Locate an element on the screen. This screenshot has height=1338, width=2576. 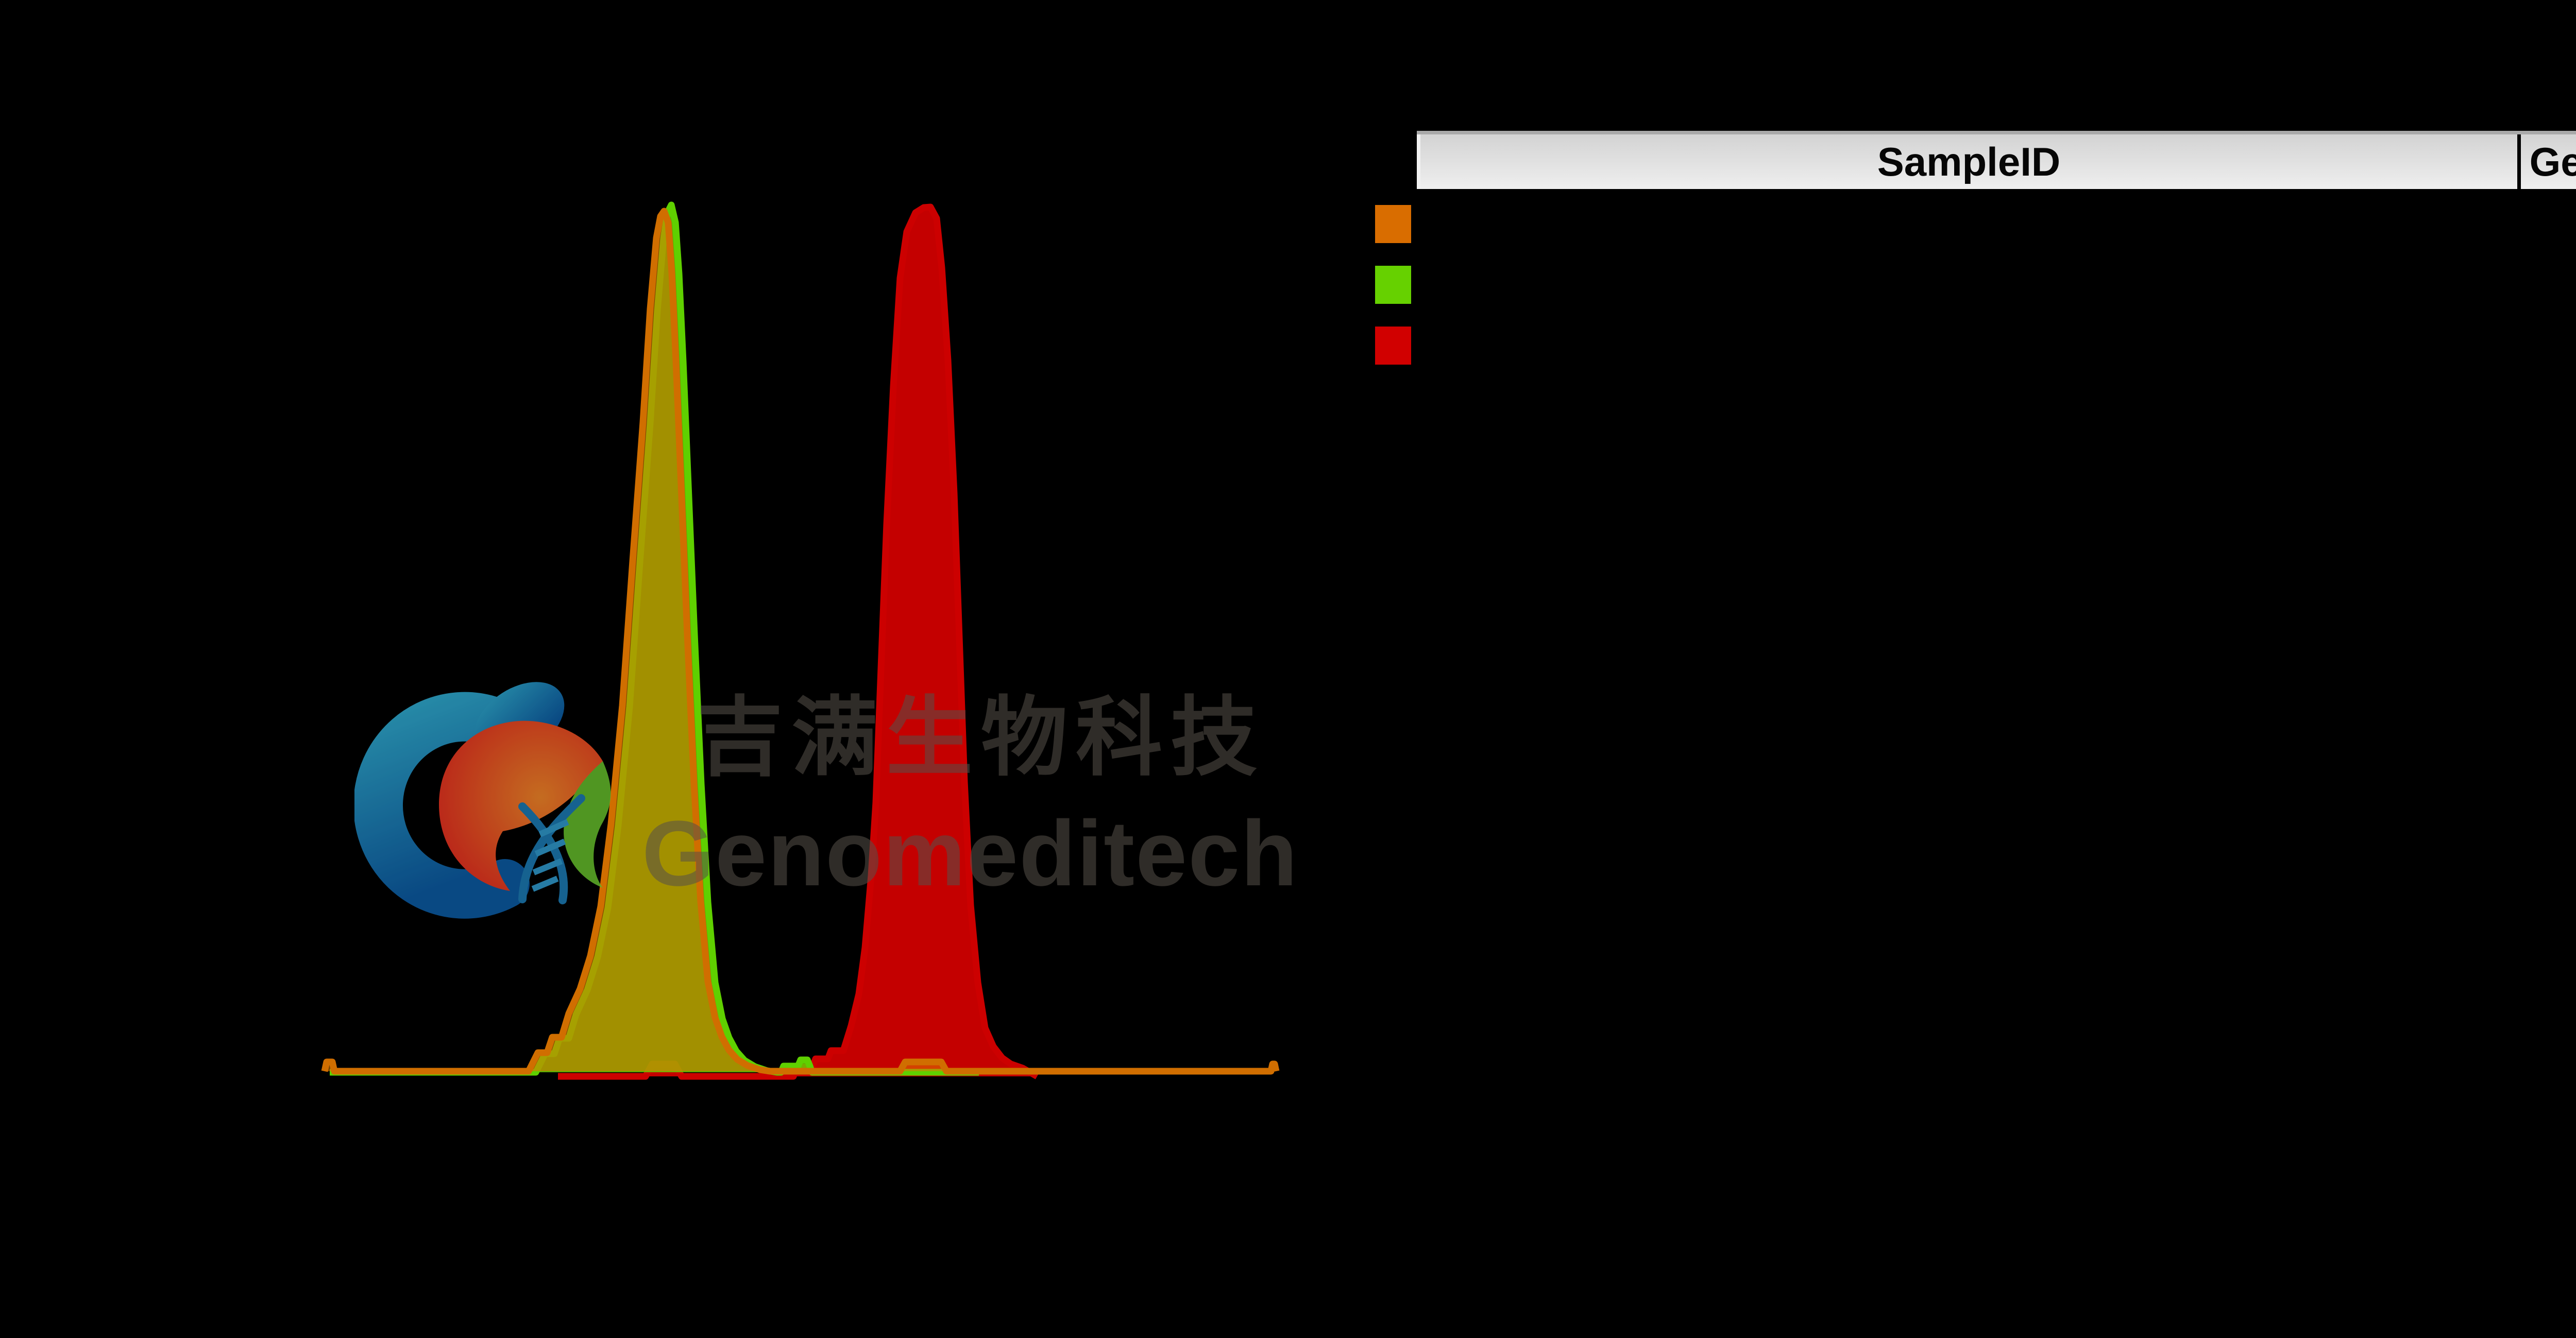
column-header-geometric-mean: Geometric Mean : RL1-H is located at coordinates (2546, 161).